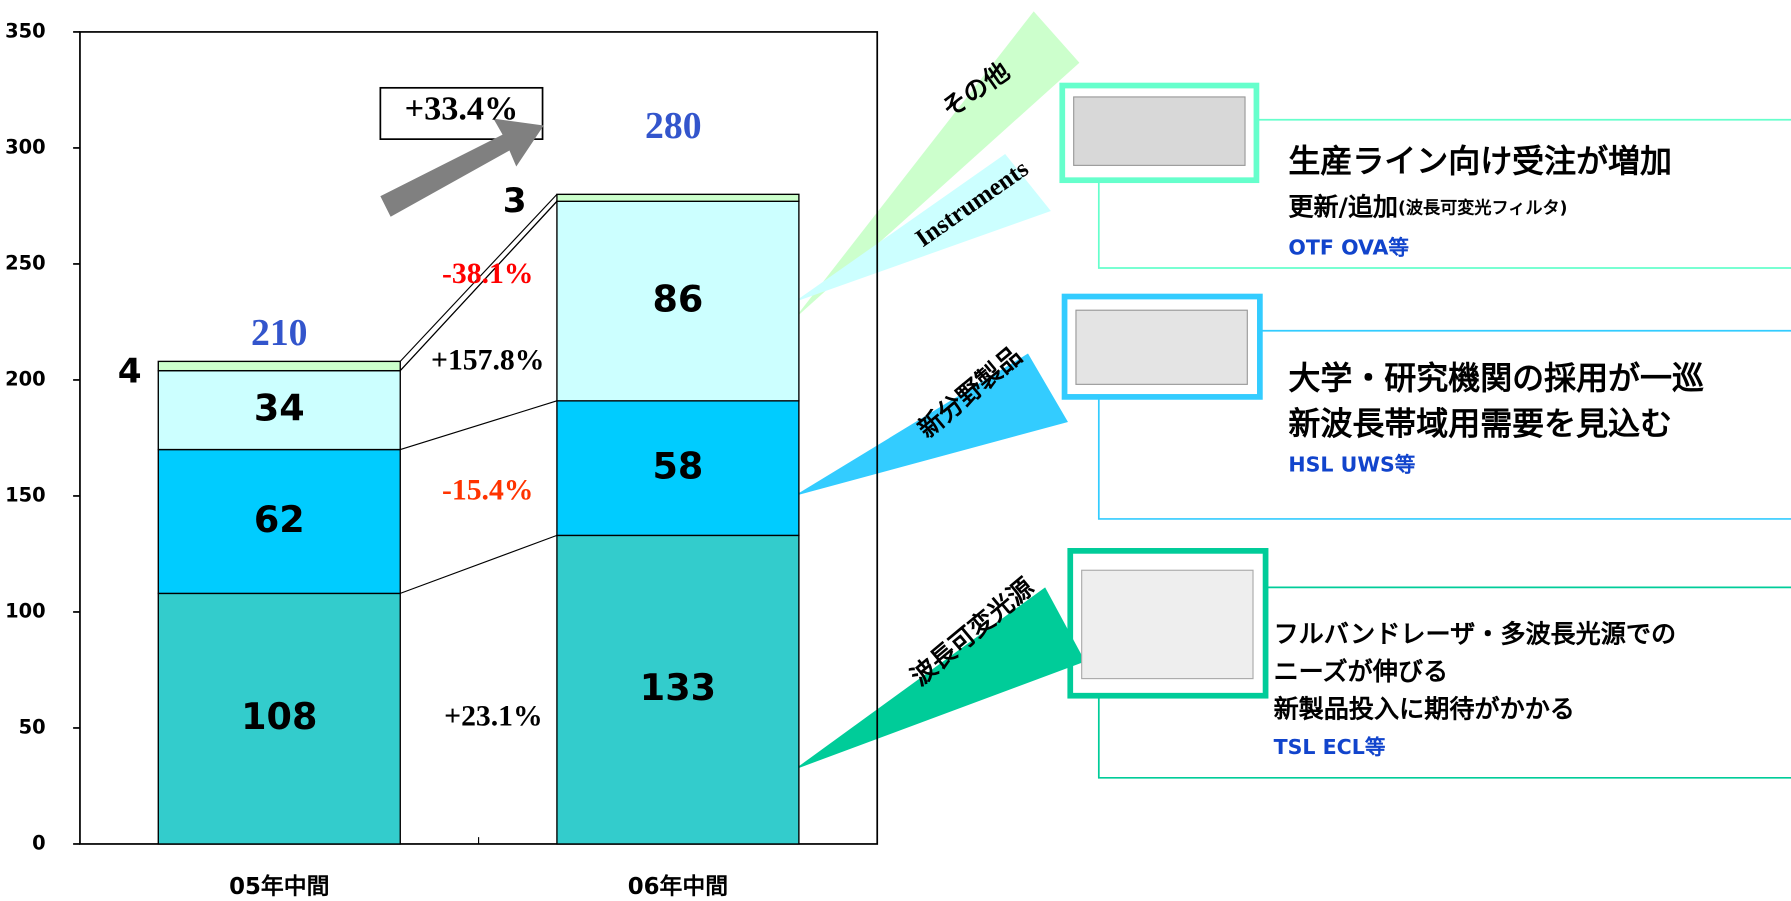  Describe the element at coordinates (25, 262) in the screenshot. I see `y-tick-label: 250` at that location.